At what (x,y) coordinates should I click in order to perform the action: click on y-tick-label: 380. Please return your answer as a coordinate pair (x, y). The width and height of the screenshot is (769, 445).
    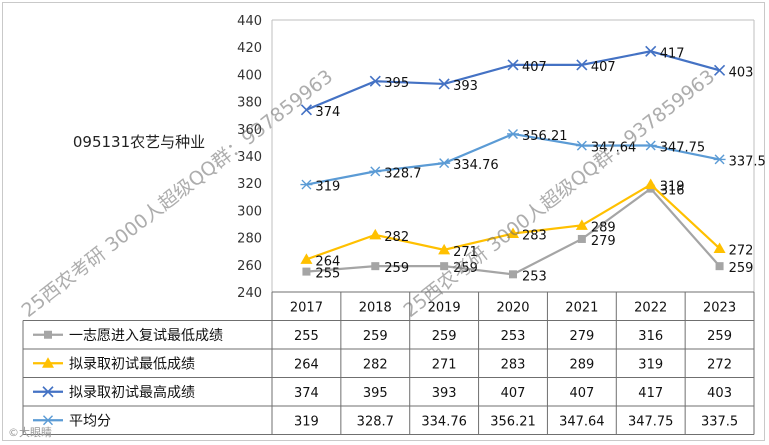
    Looking at the image, I should click on (249, 103).